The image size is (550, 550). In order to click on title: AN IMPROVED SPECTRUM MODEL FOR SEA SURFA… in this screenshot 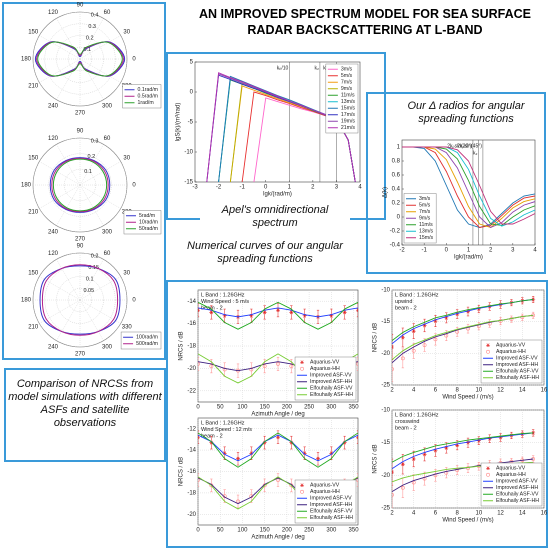, I will do `click(365, 22)`.